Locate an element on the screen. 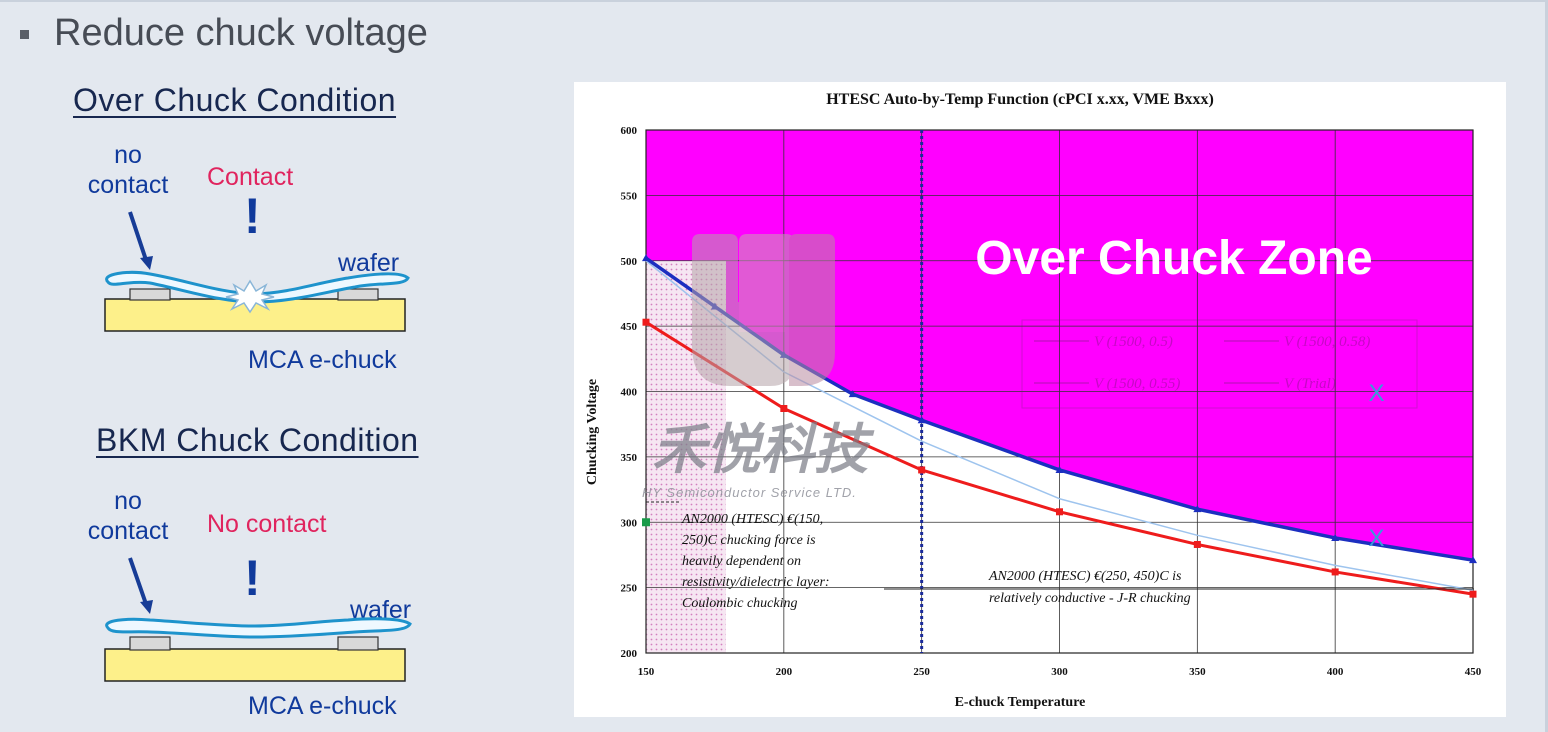 The width and height of the screenshot is (1548, 732). over-wafer-label: wafer is located at coordinates (369, 263).